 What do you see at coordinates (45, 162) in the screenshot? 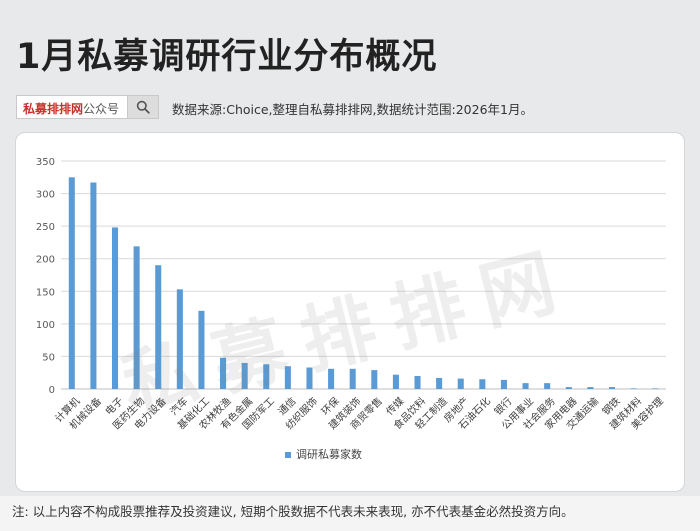
I see `y-tick-label: 350` at bounding box center [45, 162].